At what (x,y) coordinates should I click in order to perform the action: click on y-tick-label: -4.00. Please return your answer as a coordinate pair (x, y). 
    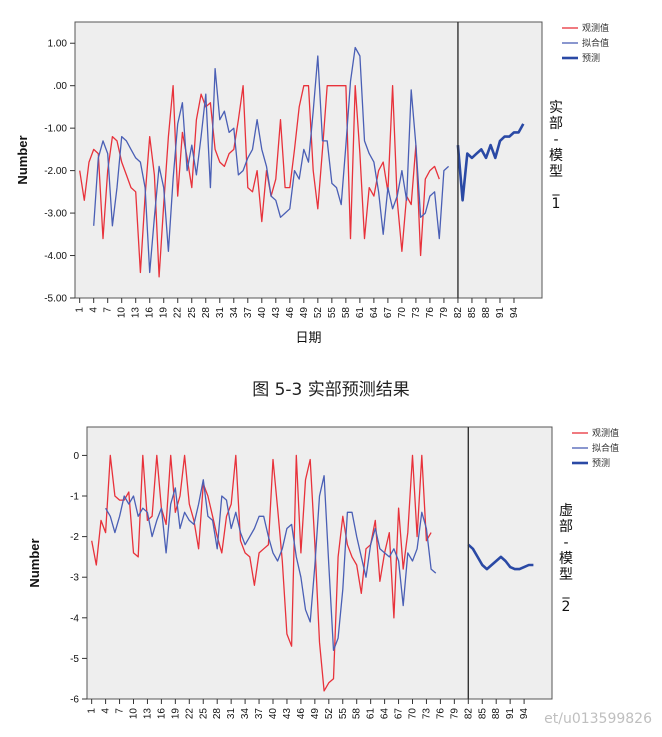
    Looking at the image, I should click on (55, 256).